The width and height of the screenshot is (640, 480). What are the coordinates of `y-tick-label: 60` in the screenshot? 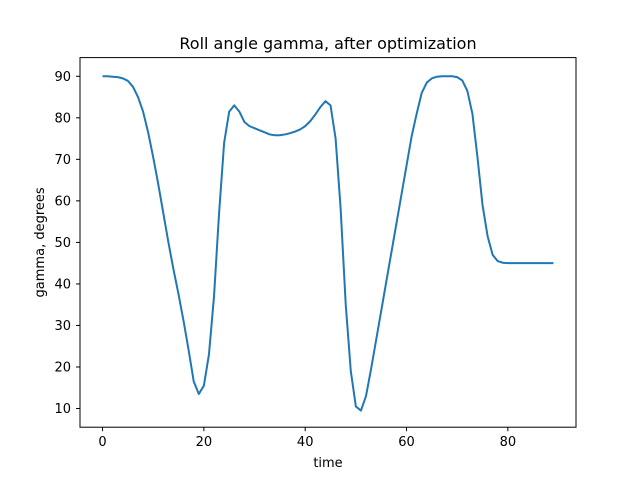 It's located at (62, 201).